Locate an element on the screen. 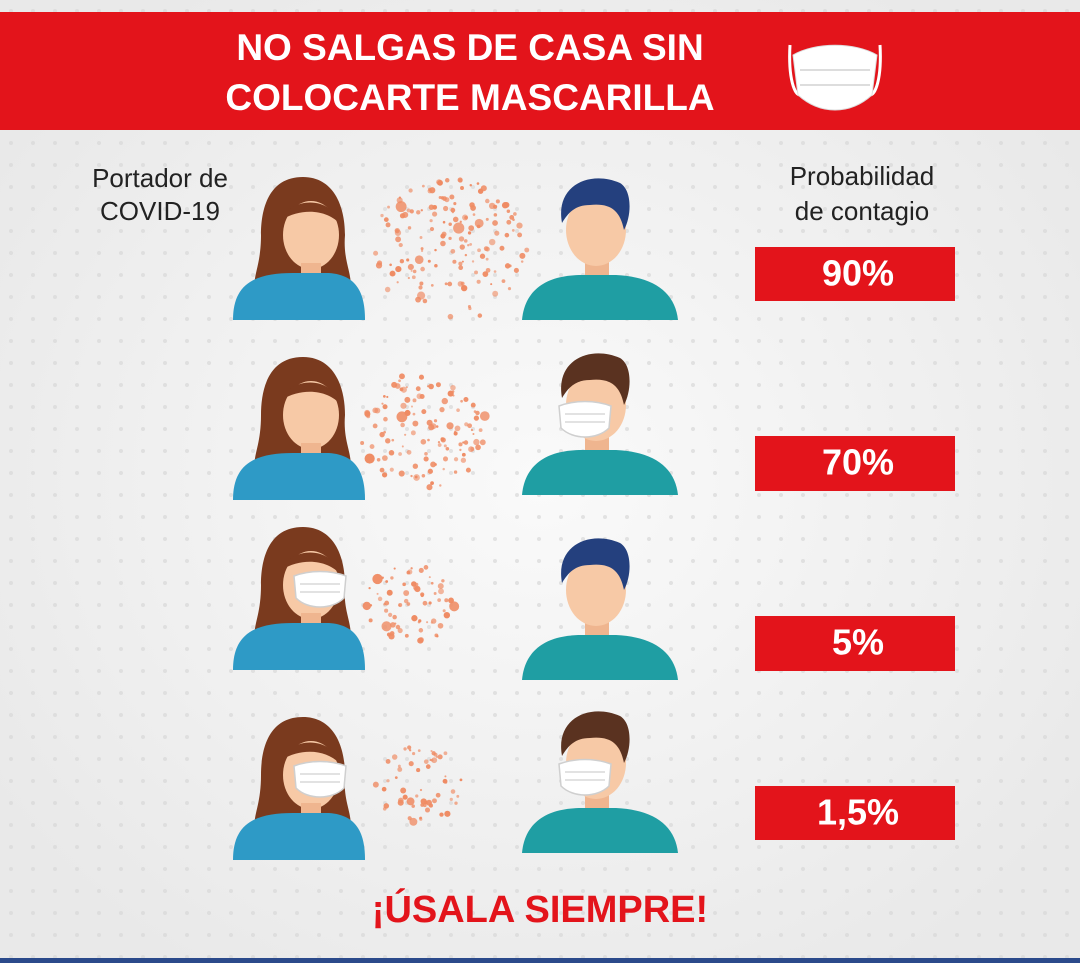 This screenshot has height=963, width=1080. scenario-2: 70% is located at coordinates (594, 426).